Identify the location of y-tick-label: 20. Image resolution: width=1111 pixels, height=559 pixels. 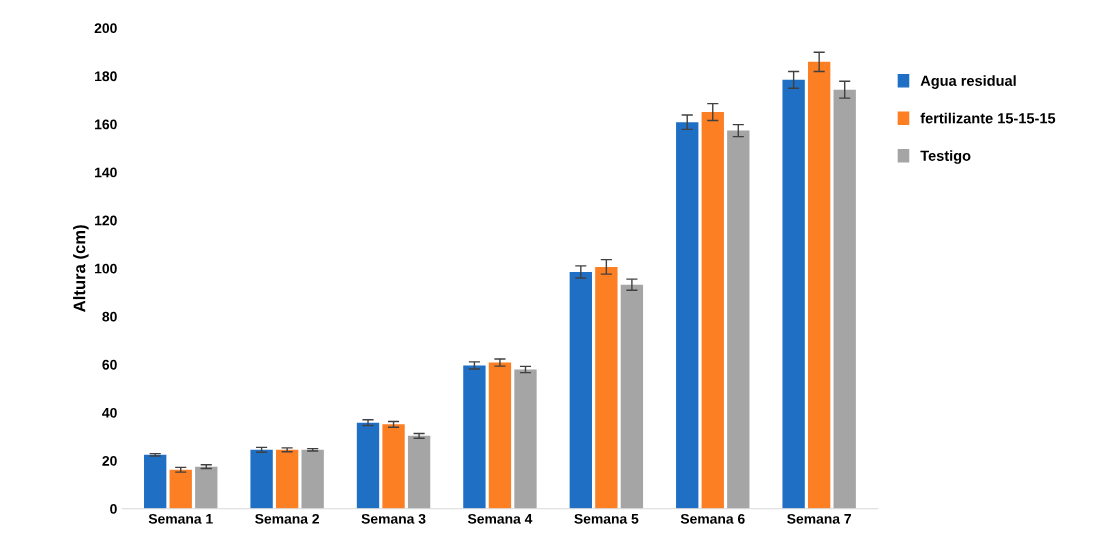
(109, 460).